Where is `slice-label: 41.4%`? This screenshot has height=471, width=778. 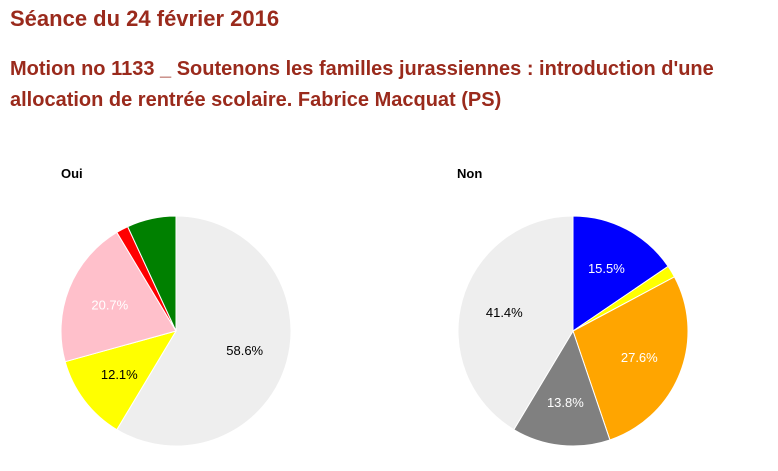
slice-label: 41.4% is located at coordinates (504, 312).